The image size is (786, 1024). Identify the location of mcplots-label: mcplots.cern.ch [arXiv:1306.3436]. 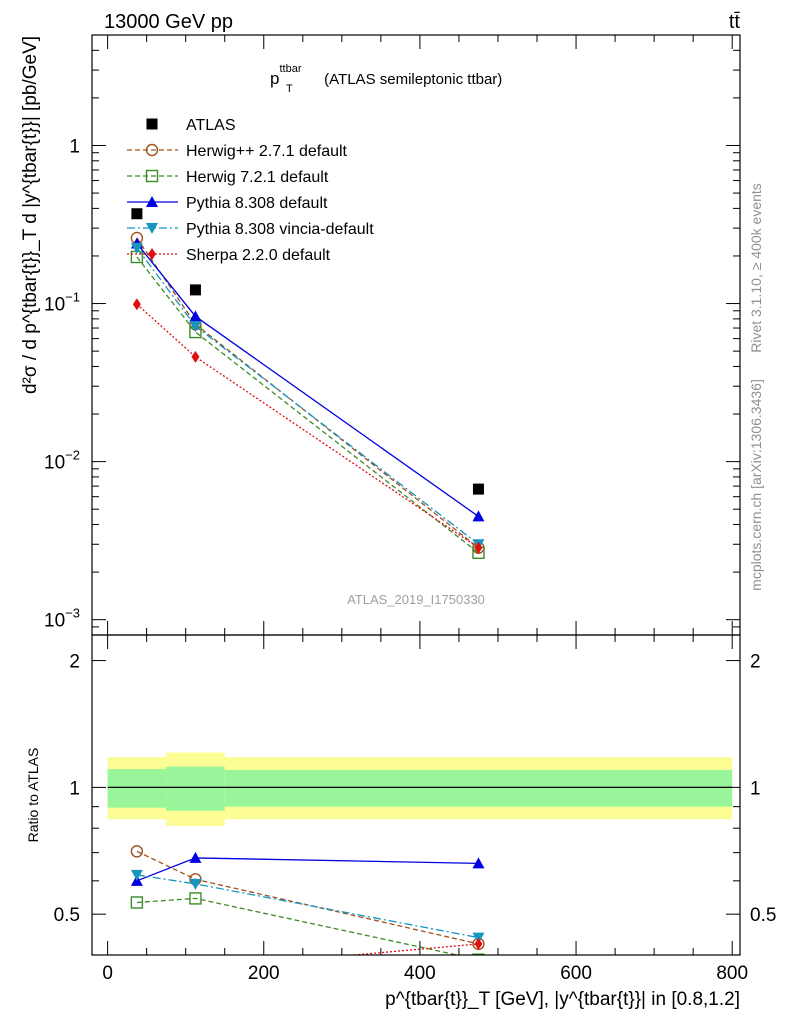
(756, 485).